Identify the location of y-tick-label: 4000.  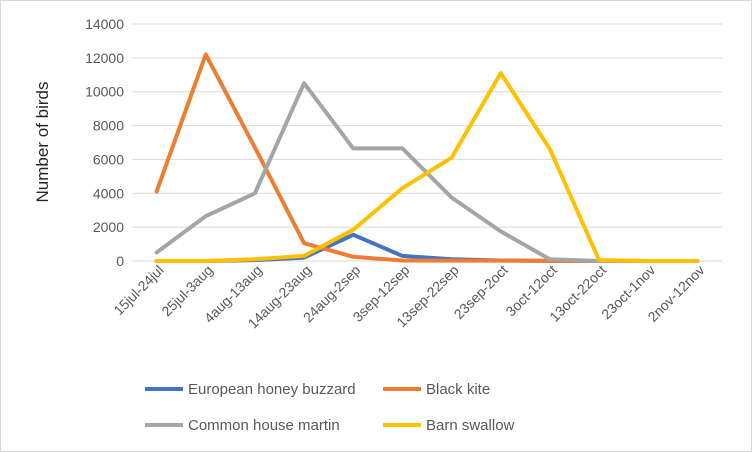
(108, 193).